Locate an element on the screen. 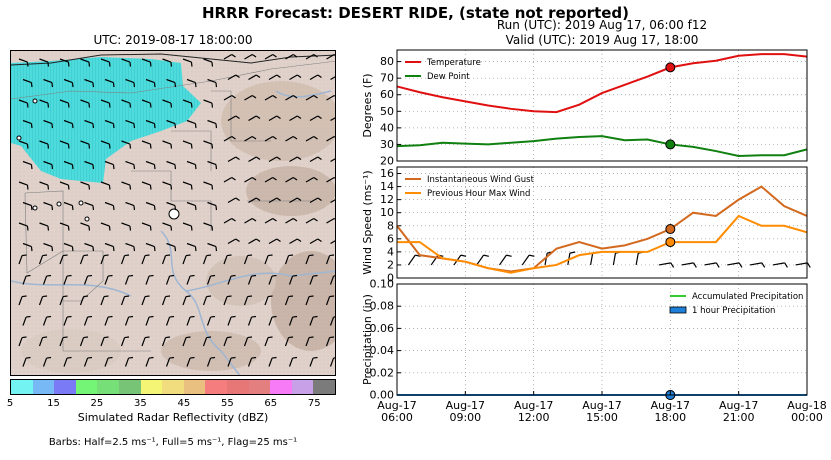  y-tick-label: 70 is located at coordinates (387, 78).